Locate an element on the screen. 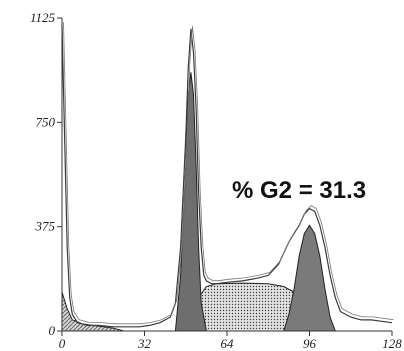 The height and width of the screenshot is (351, 404). y-tick-label: 0 is located at coordinates (52, 330).